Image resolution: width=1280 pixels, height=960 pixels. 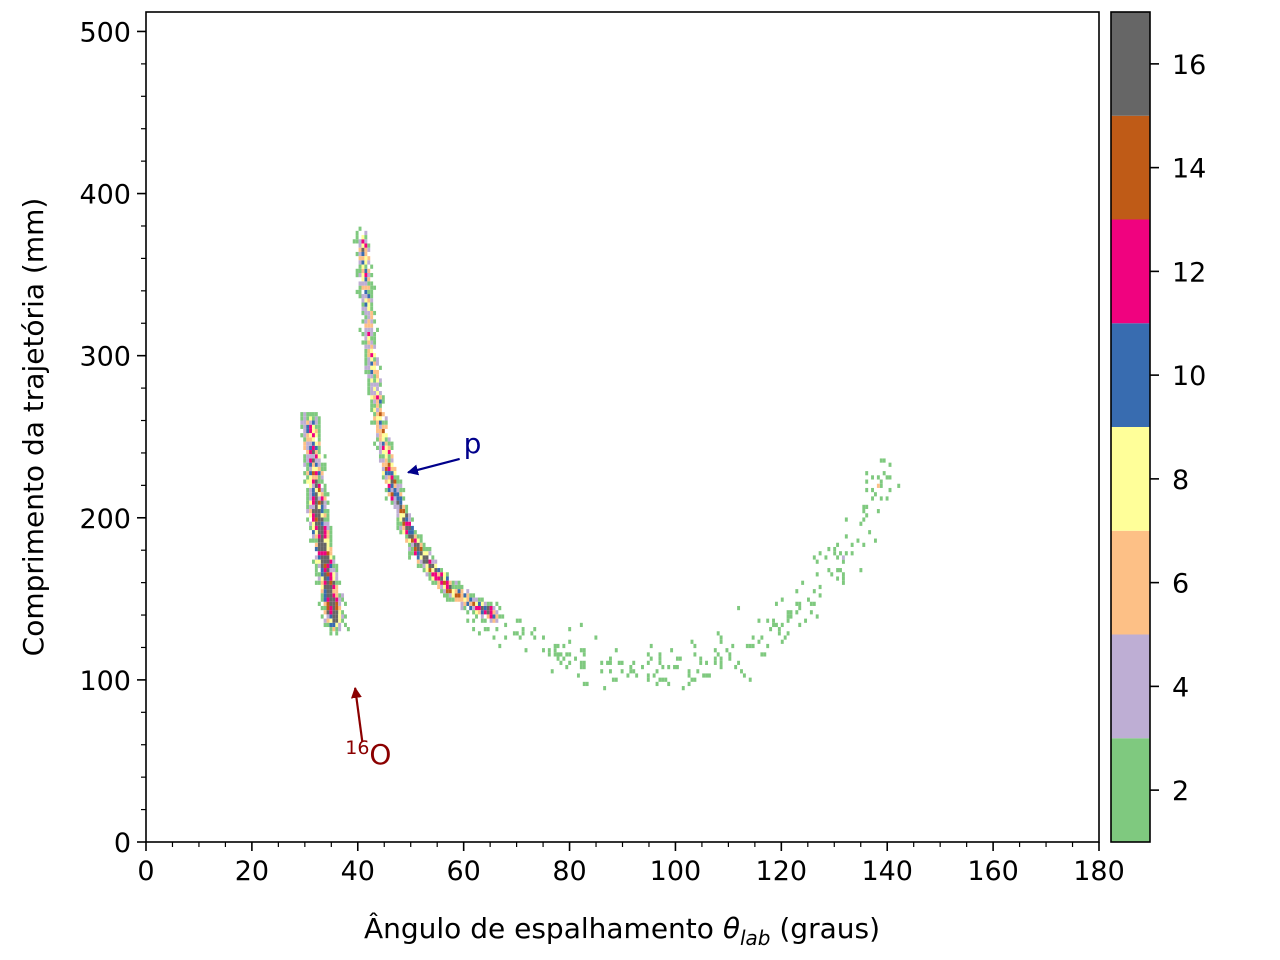 What do you see at coordinates (1180, 584) in the screenshot?
I see `colorbar-tick-label: 6` at bounding box center [1180, 584].